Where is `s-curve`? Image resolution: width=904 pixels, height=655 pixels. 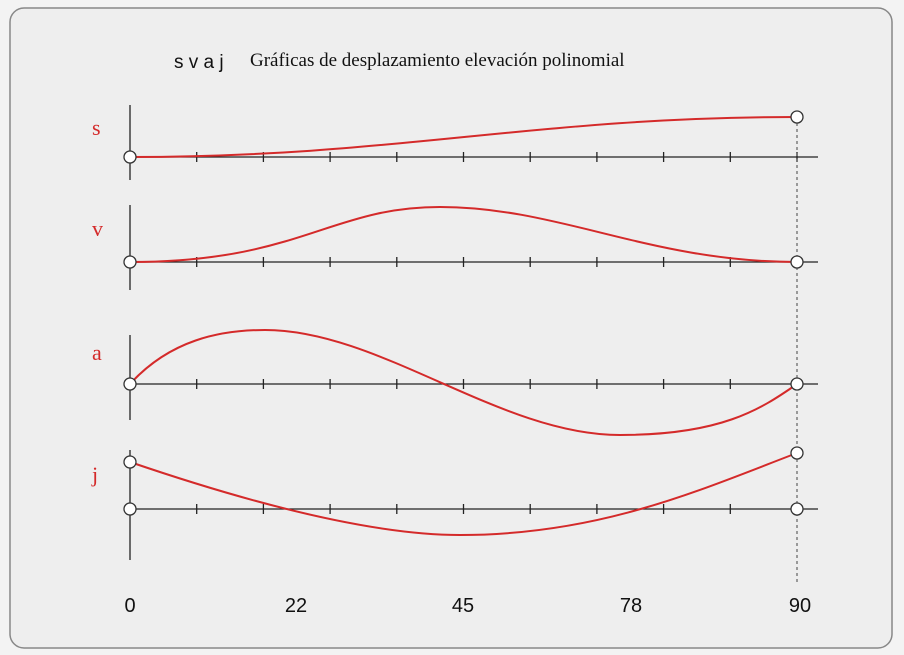 s-curve is located at coordinates (463, 137).